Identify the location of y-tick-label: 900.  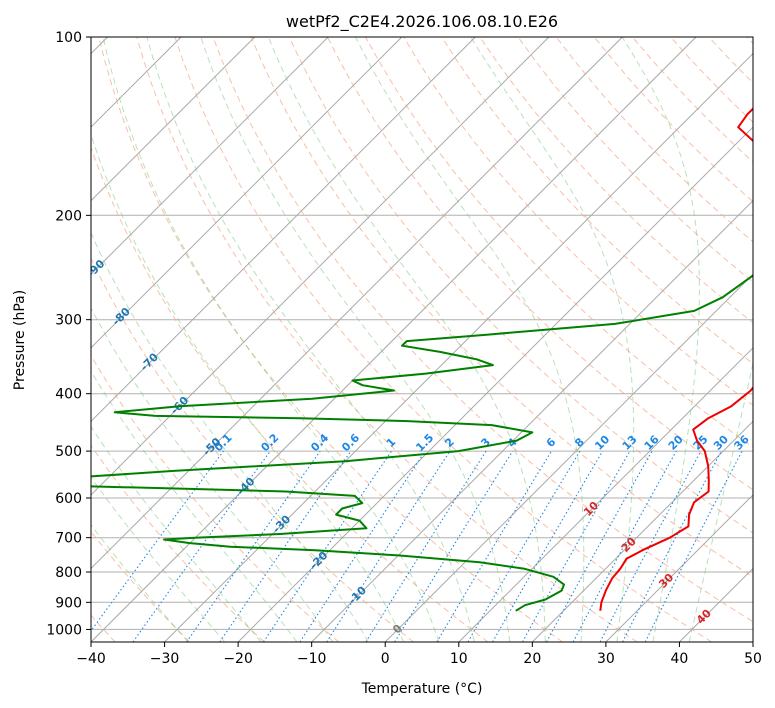
(68, 603).